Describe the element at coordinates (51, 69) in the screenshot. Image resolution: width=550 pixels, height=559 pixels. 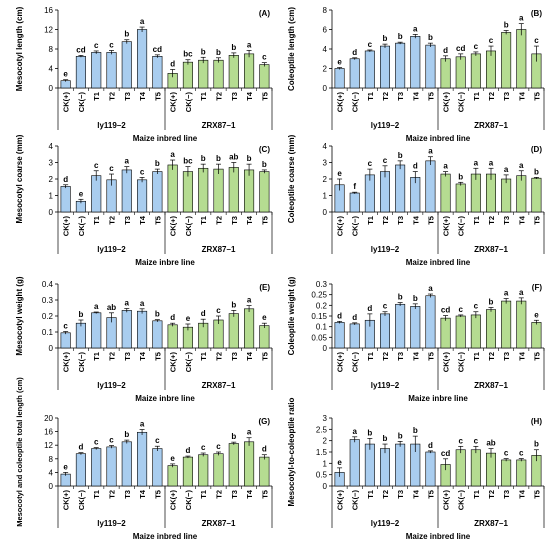
I see `y-tick-label: 4` at that location.